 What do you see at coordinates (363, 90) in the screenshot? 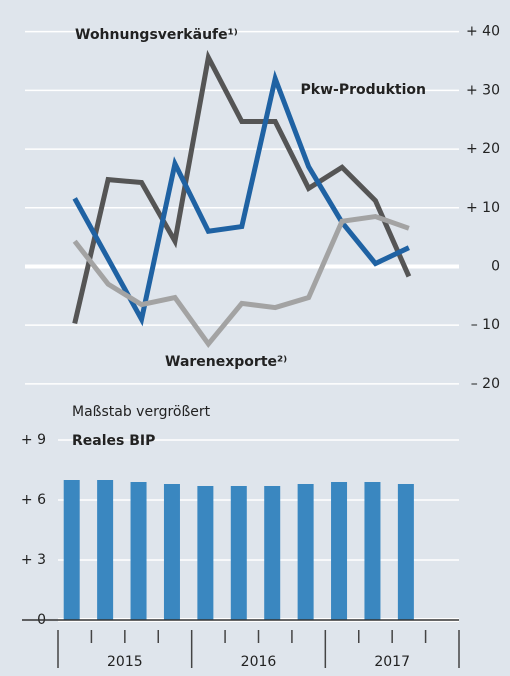
I see `series-label: Pkw-Produktion` at bounding box center [363, 90].